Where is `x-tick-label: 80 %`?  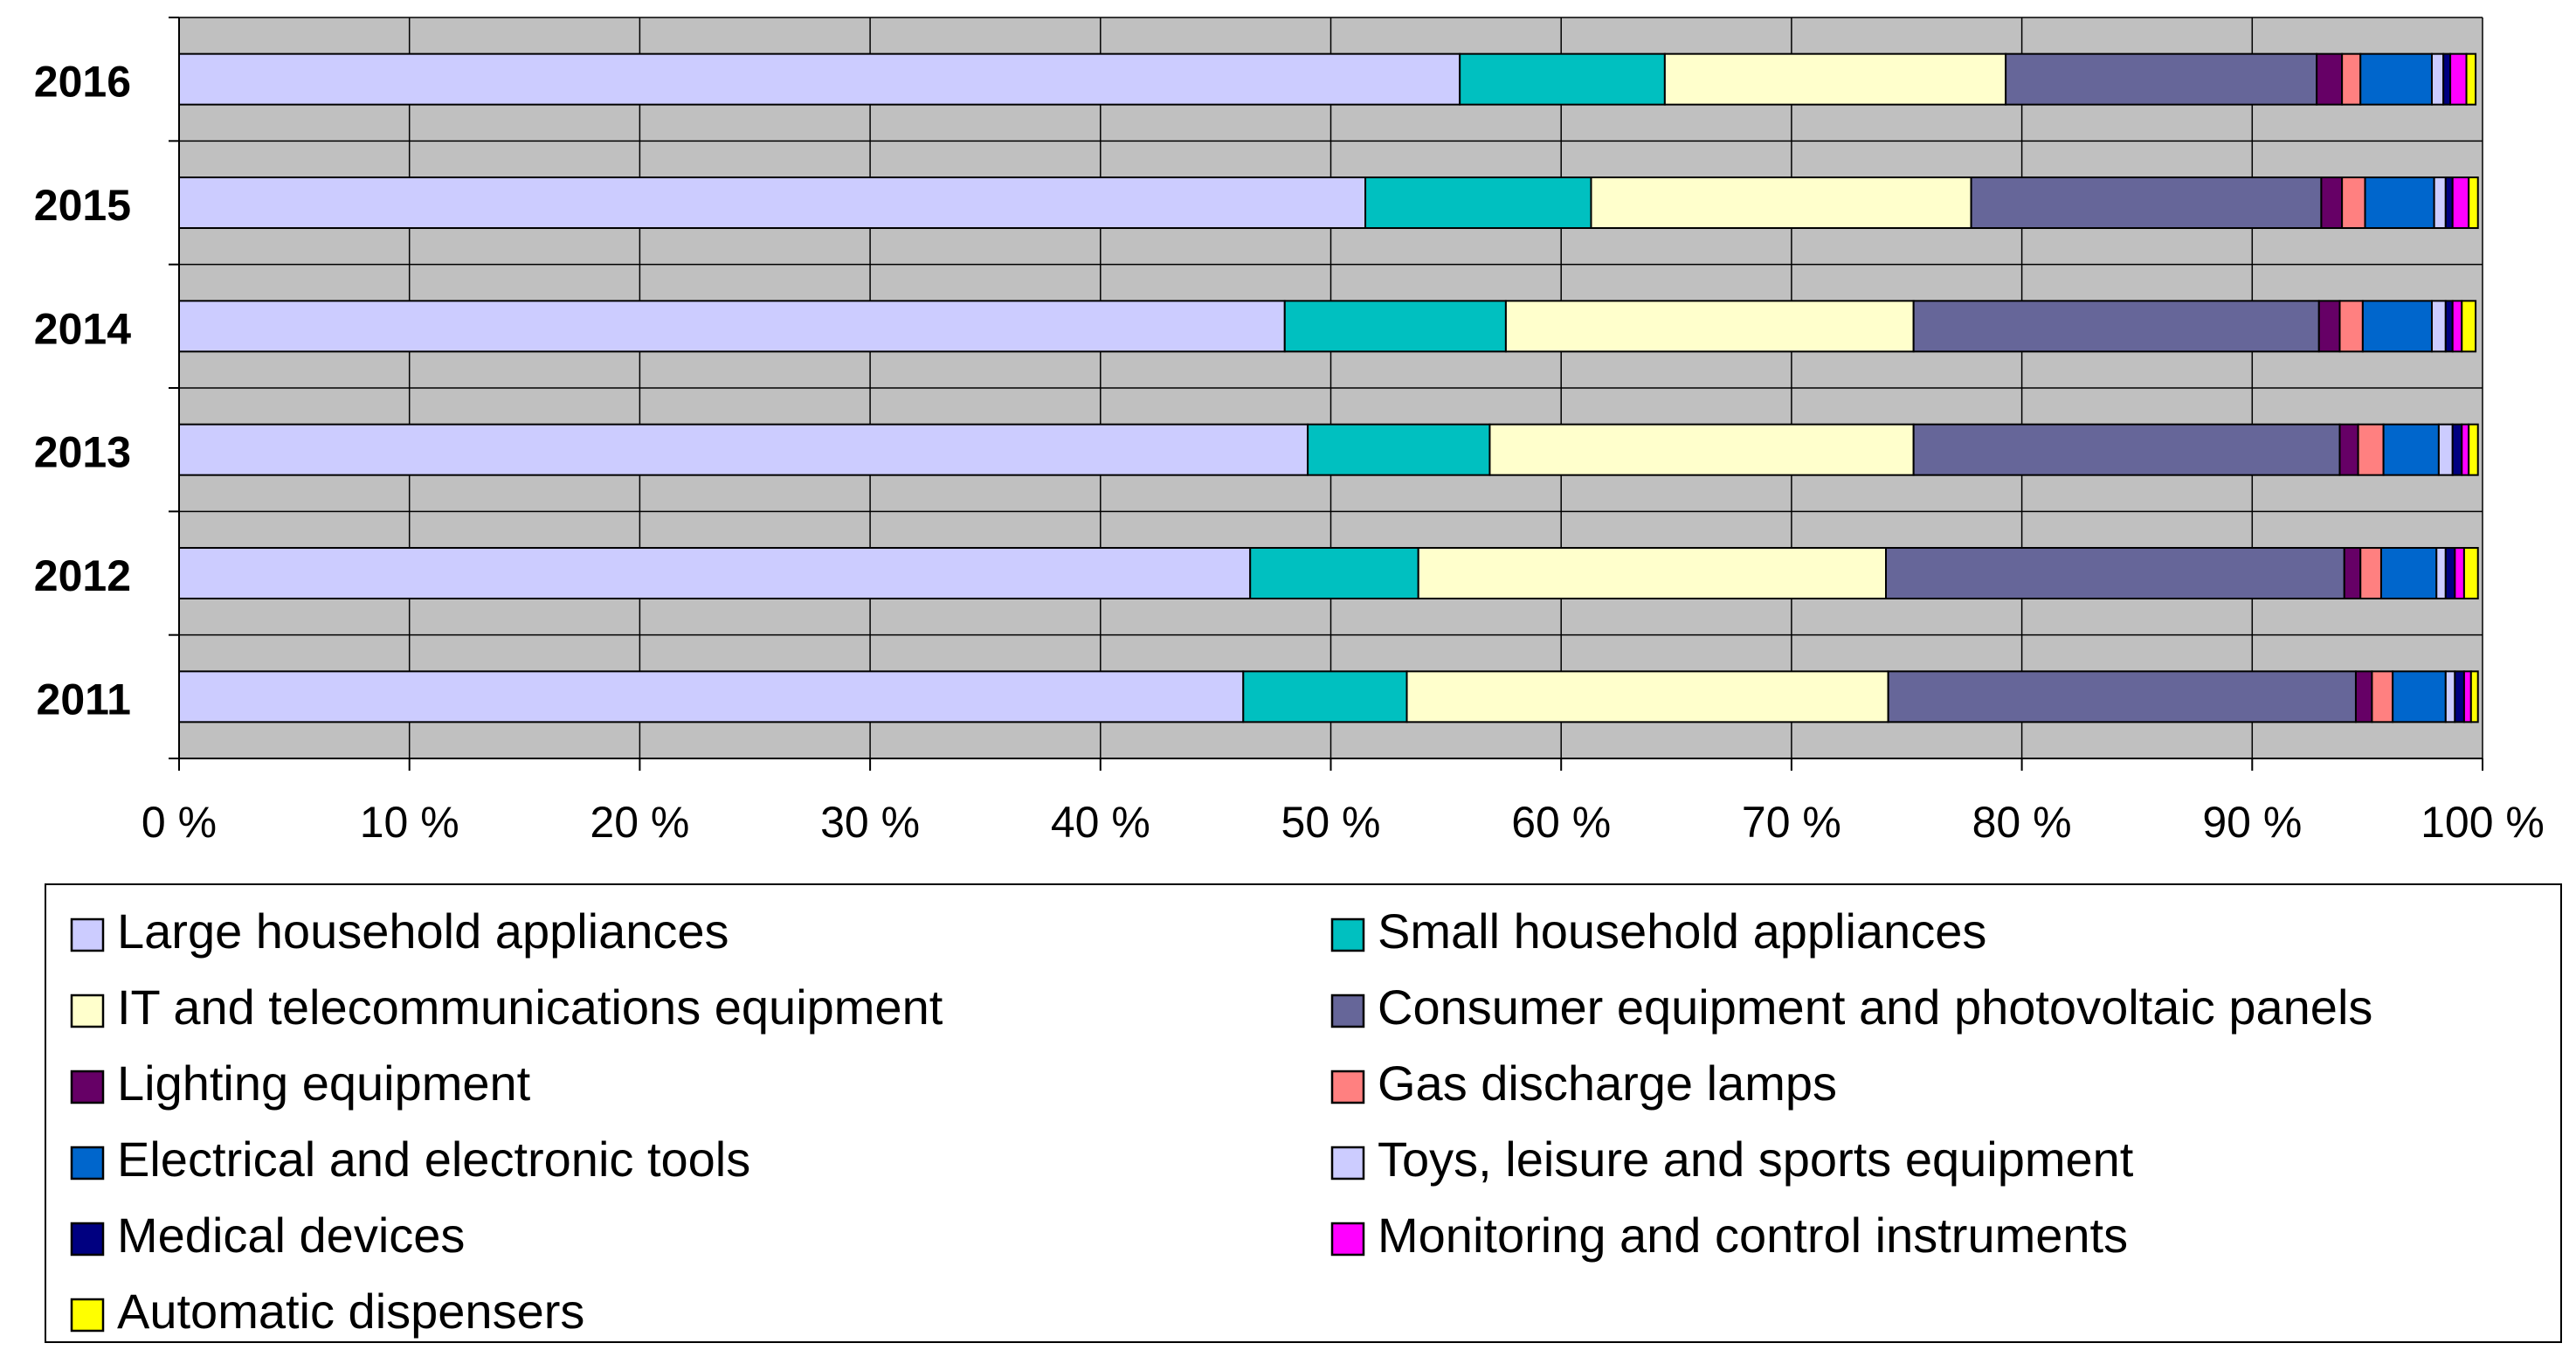
x-tick-label: 80 % is located at coordinates (2022, 822).